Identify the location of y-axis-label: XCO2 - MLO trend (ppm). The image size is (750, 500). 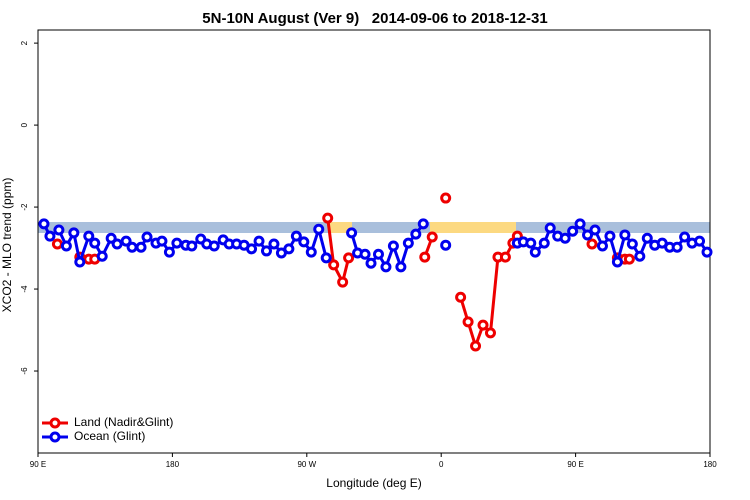
(7, 245).